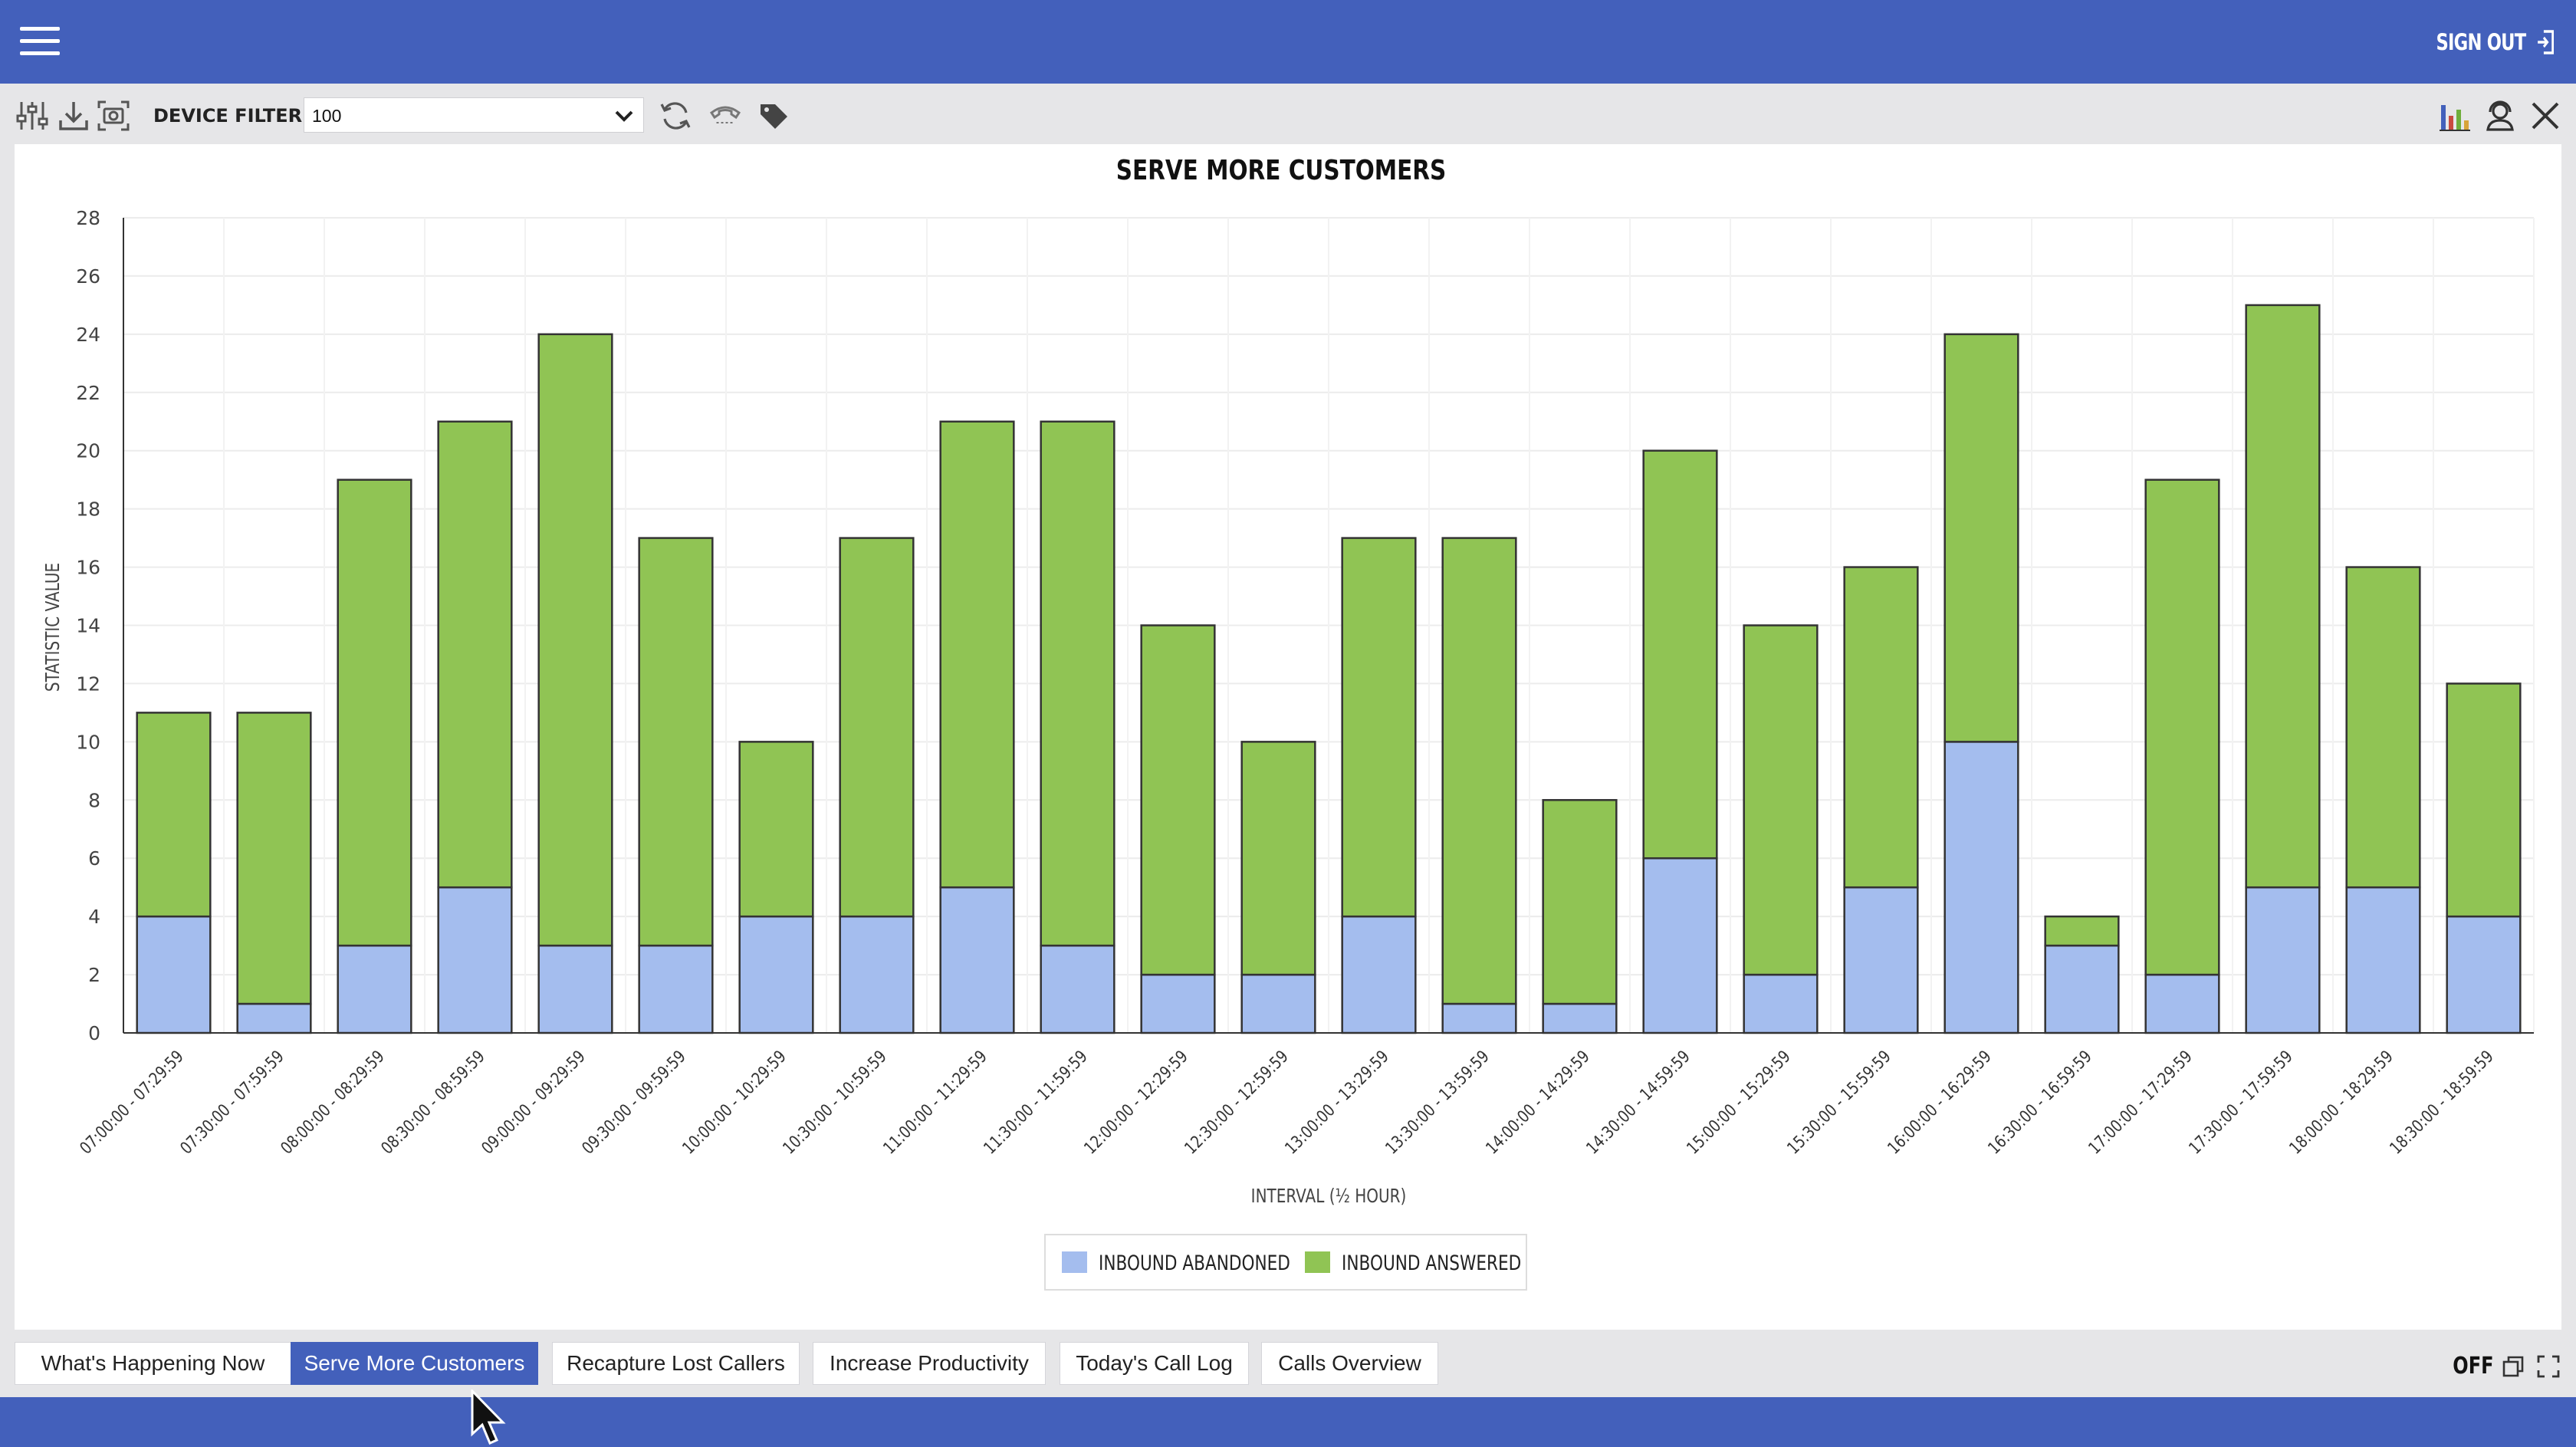 The height and width of the screenshot is (1447, 2576). I want to click on x-tick-label: 16:00:00 - 16:29:59, so click(1940, 1102).